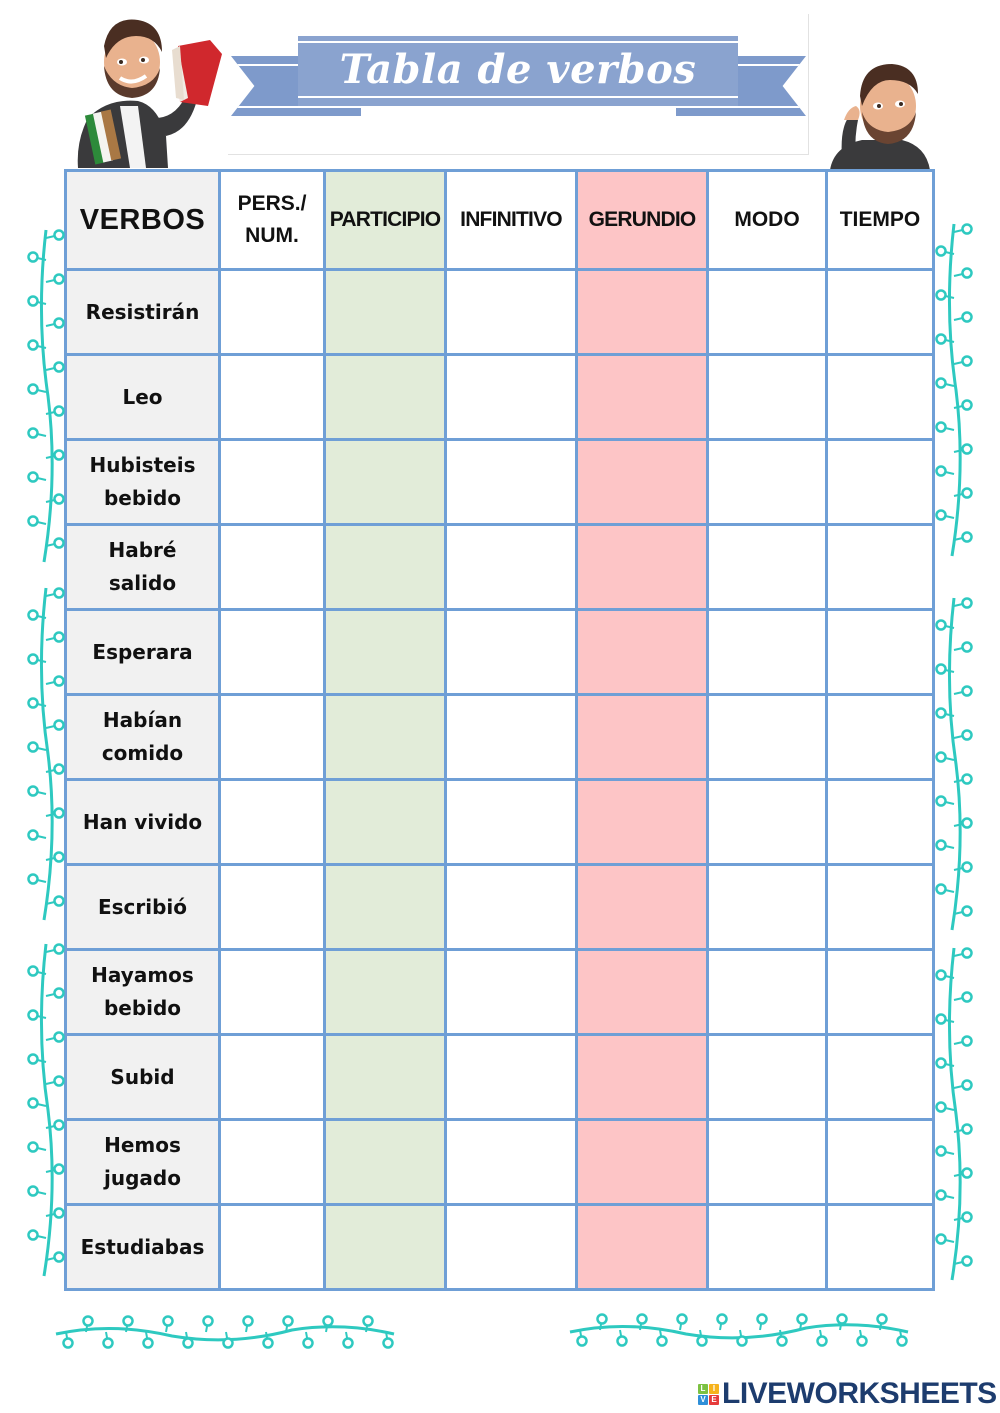 The width and height of the screenshot is (1000, 1413). I want to click on table-row: Habían comido, so click(499, 737).